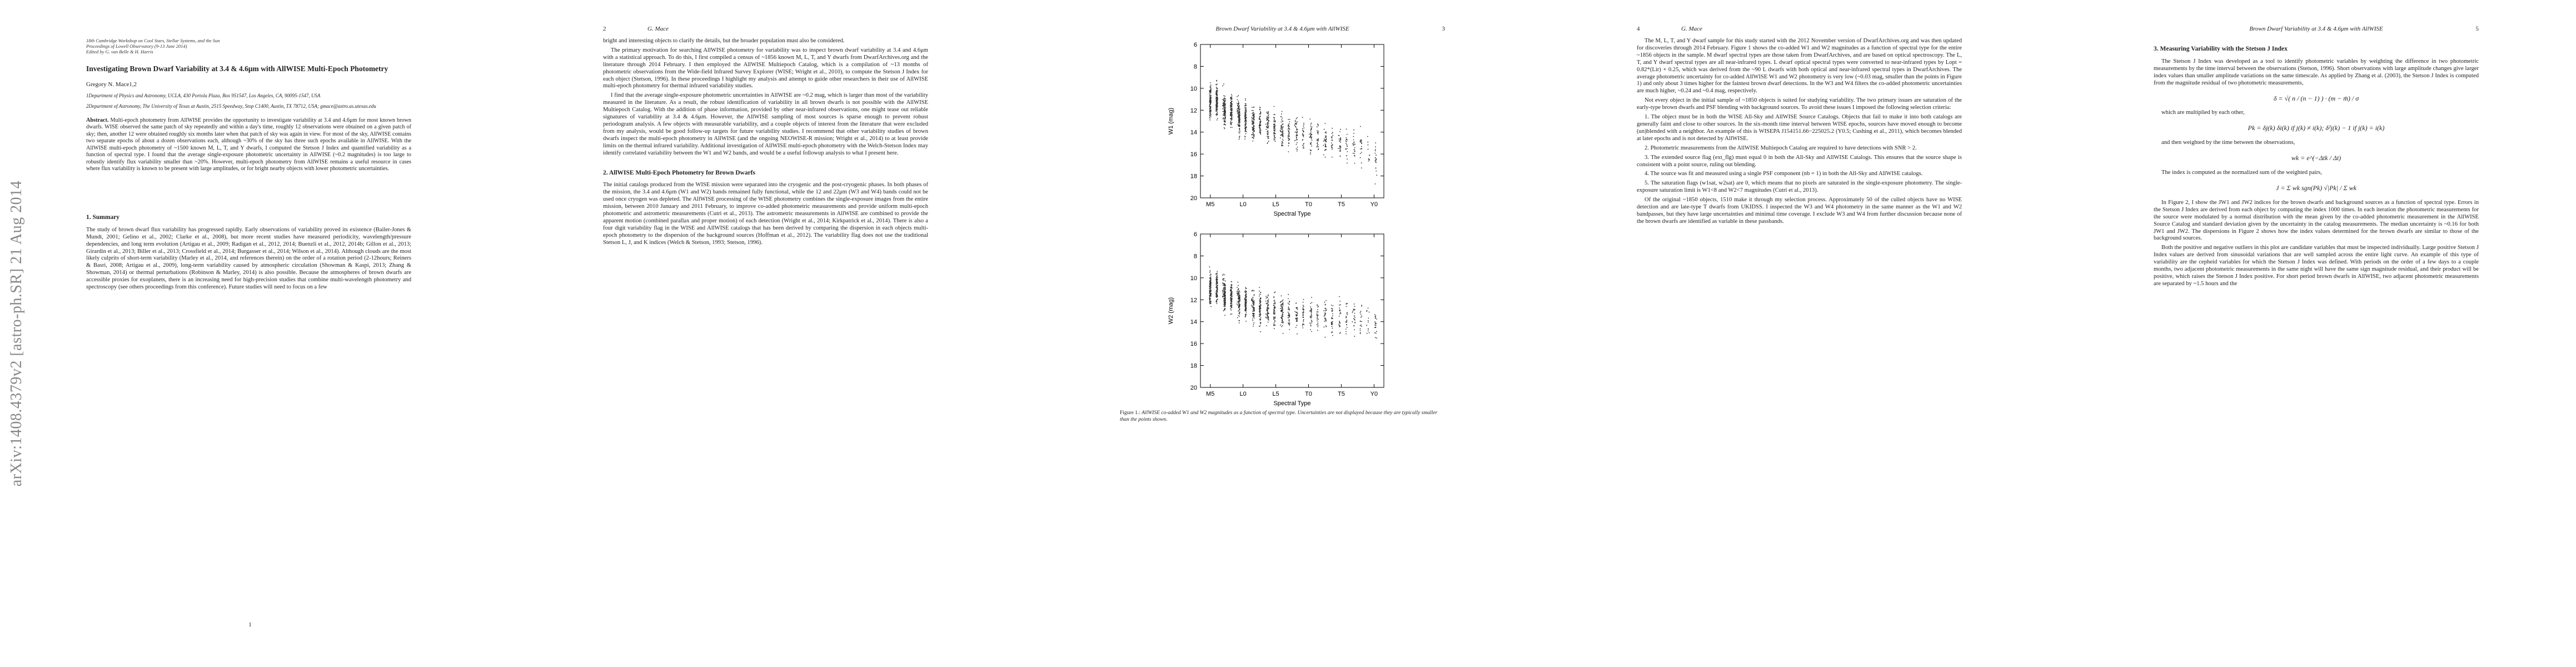 The image size is (2576, 667). What do you see at coordinates (1275, 394) in the screenshot?
I see `x-tick-label: L5` at bounding box center [1275, 394].